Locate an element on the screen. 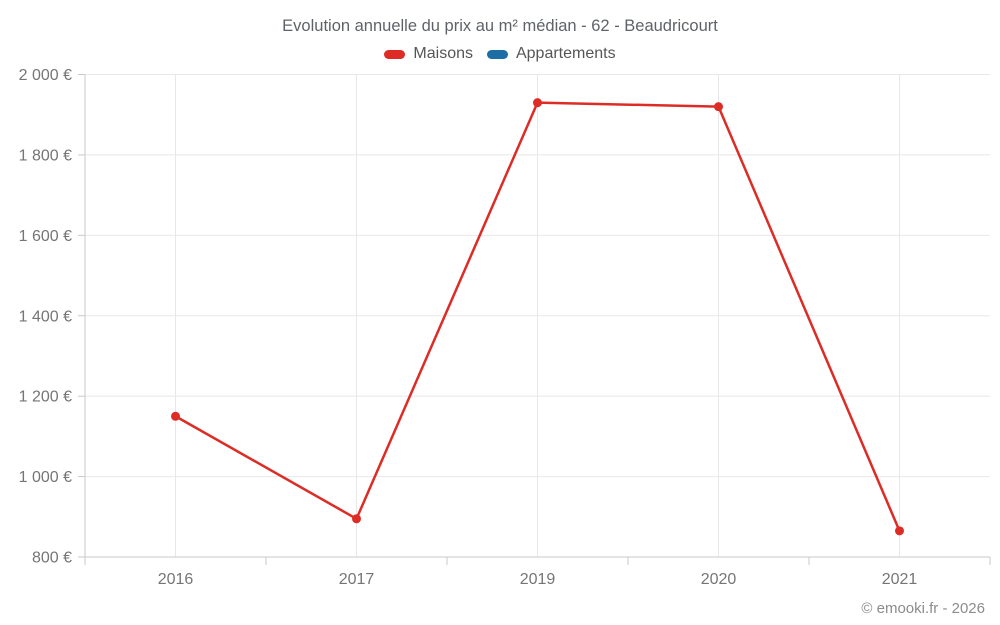 The height and width of the screenshot is (625, 1000). legend-swatch-maisons-icon is located at coordinates (395, 54).